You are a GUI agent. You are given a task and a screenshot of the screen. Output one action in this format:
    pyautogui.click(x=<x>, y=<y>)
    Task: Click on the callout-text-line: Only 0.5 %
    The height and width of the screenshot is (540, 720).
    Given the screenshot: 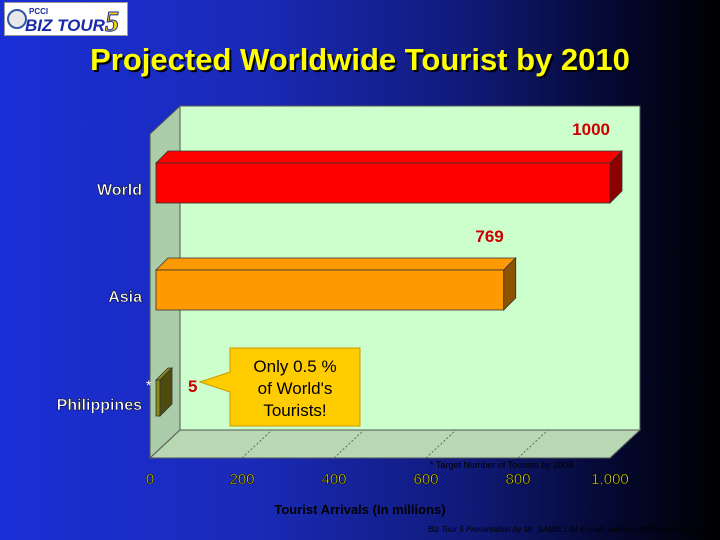 What is the action you would take?
    pyautogui.click(x=294, y=366)
    